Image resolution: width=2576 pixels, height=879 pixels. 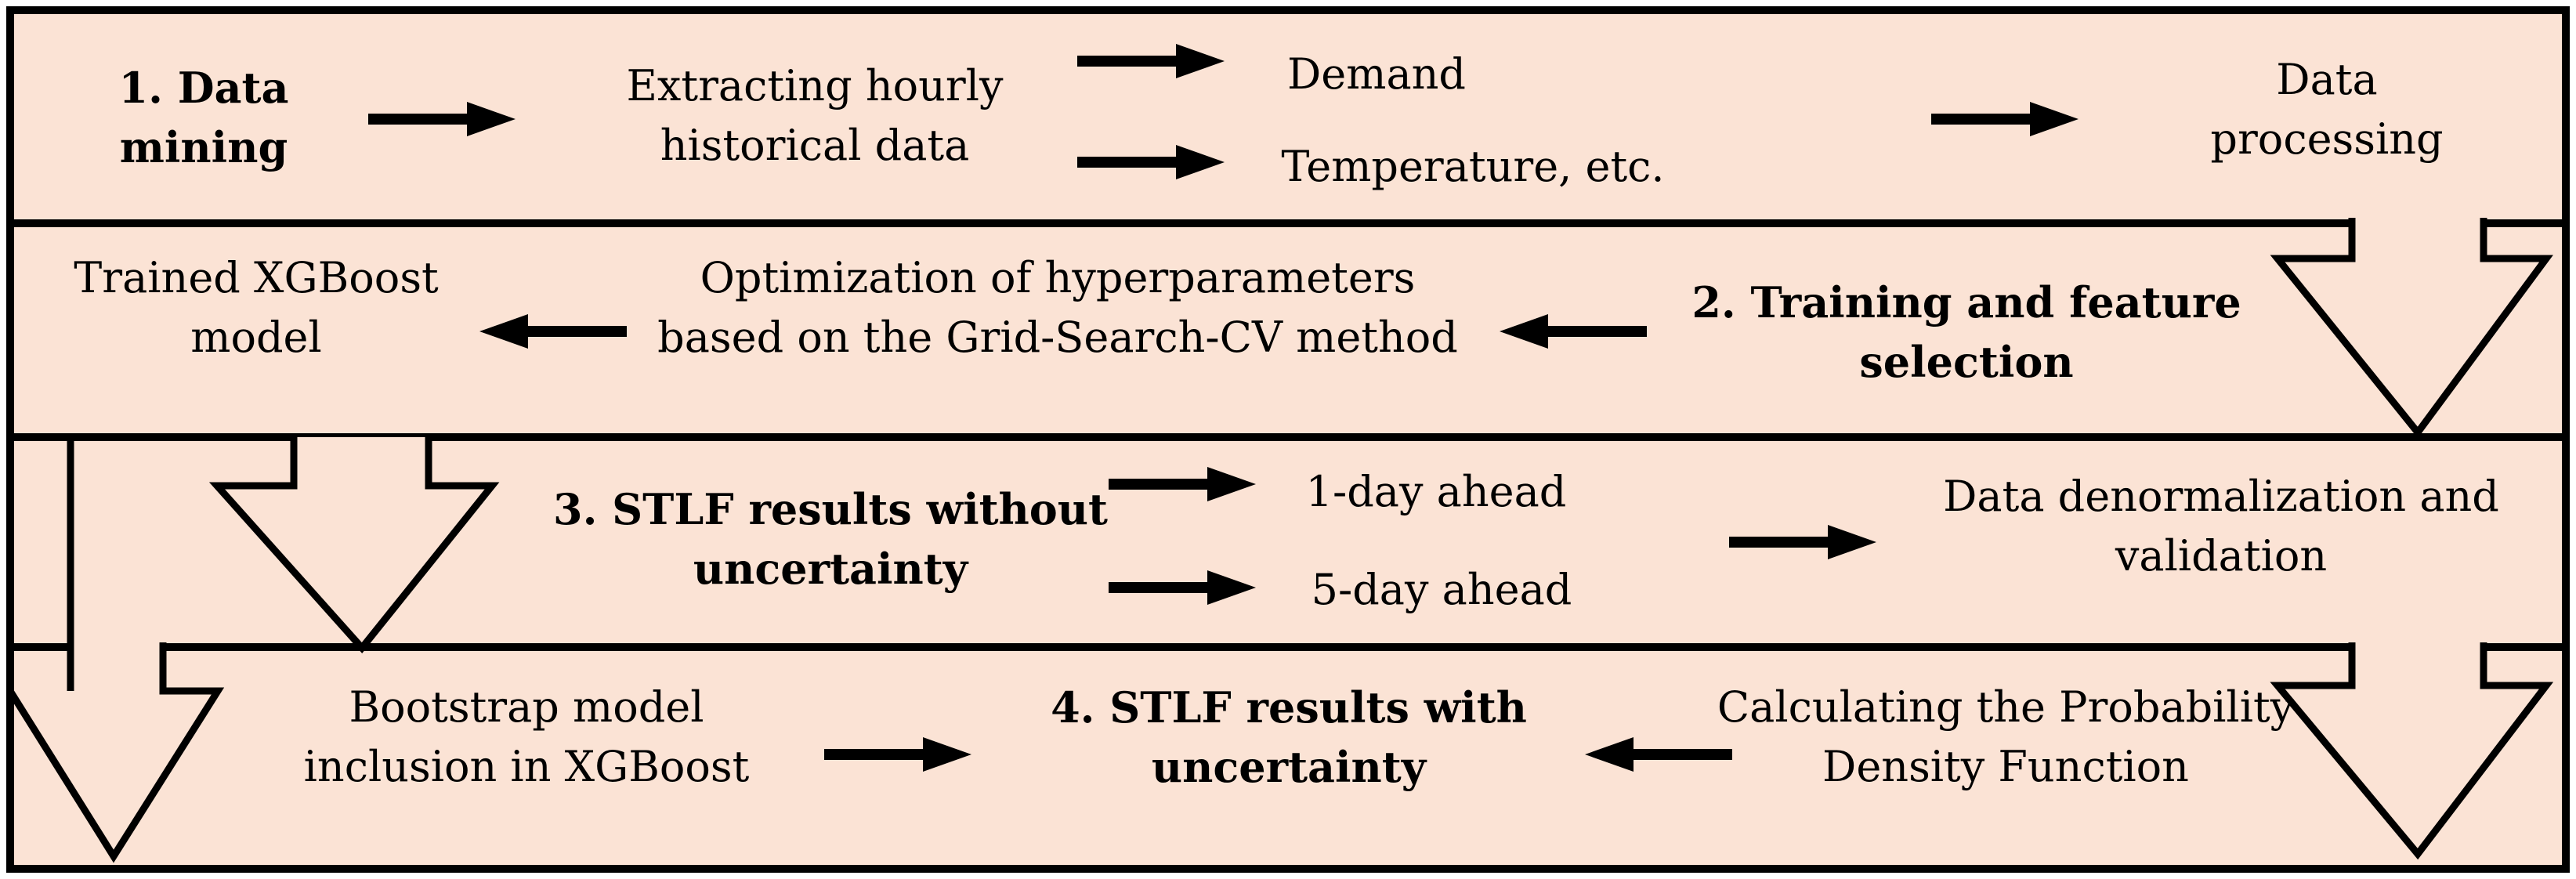 What do you see at coordinates (2411, 328) in the screenshot?
I see `big-down-arrow-right-top` at bounding box center [2411, 328].